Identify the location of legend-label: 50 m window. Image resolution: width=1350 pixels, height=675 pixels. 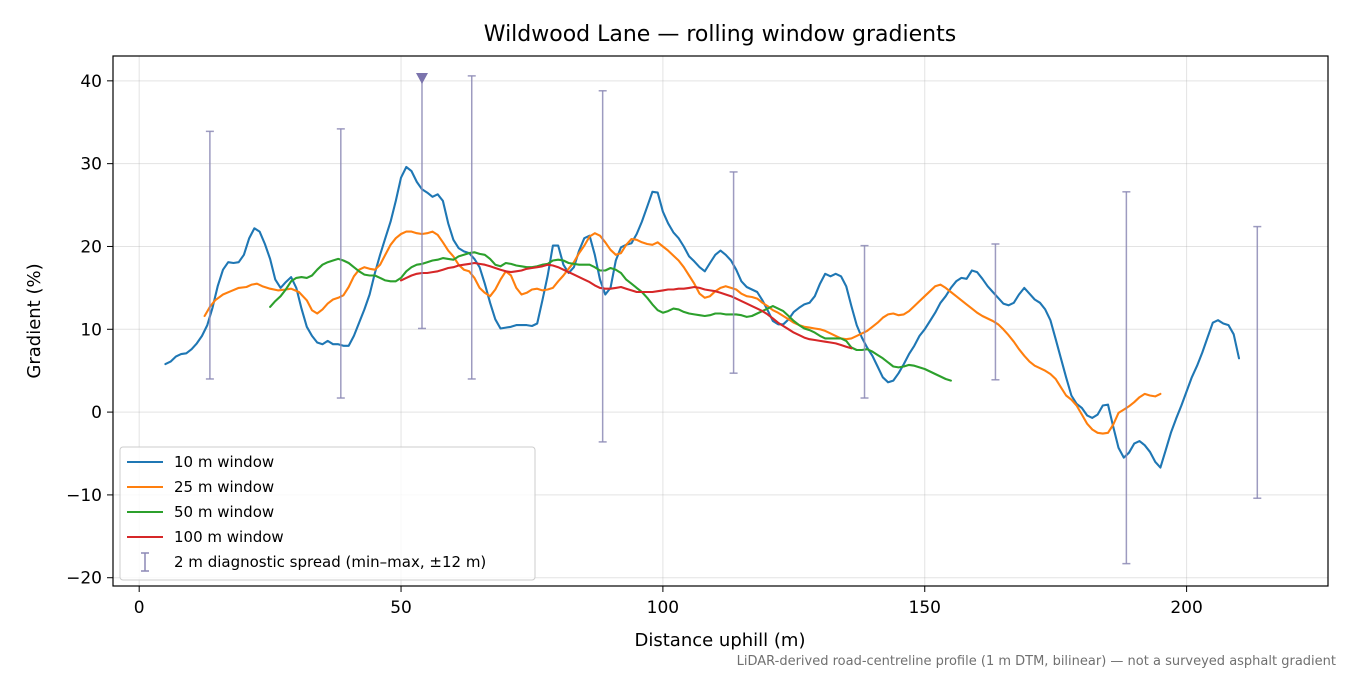
(224, 512).